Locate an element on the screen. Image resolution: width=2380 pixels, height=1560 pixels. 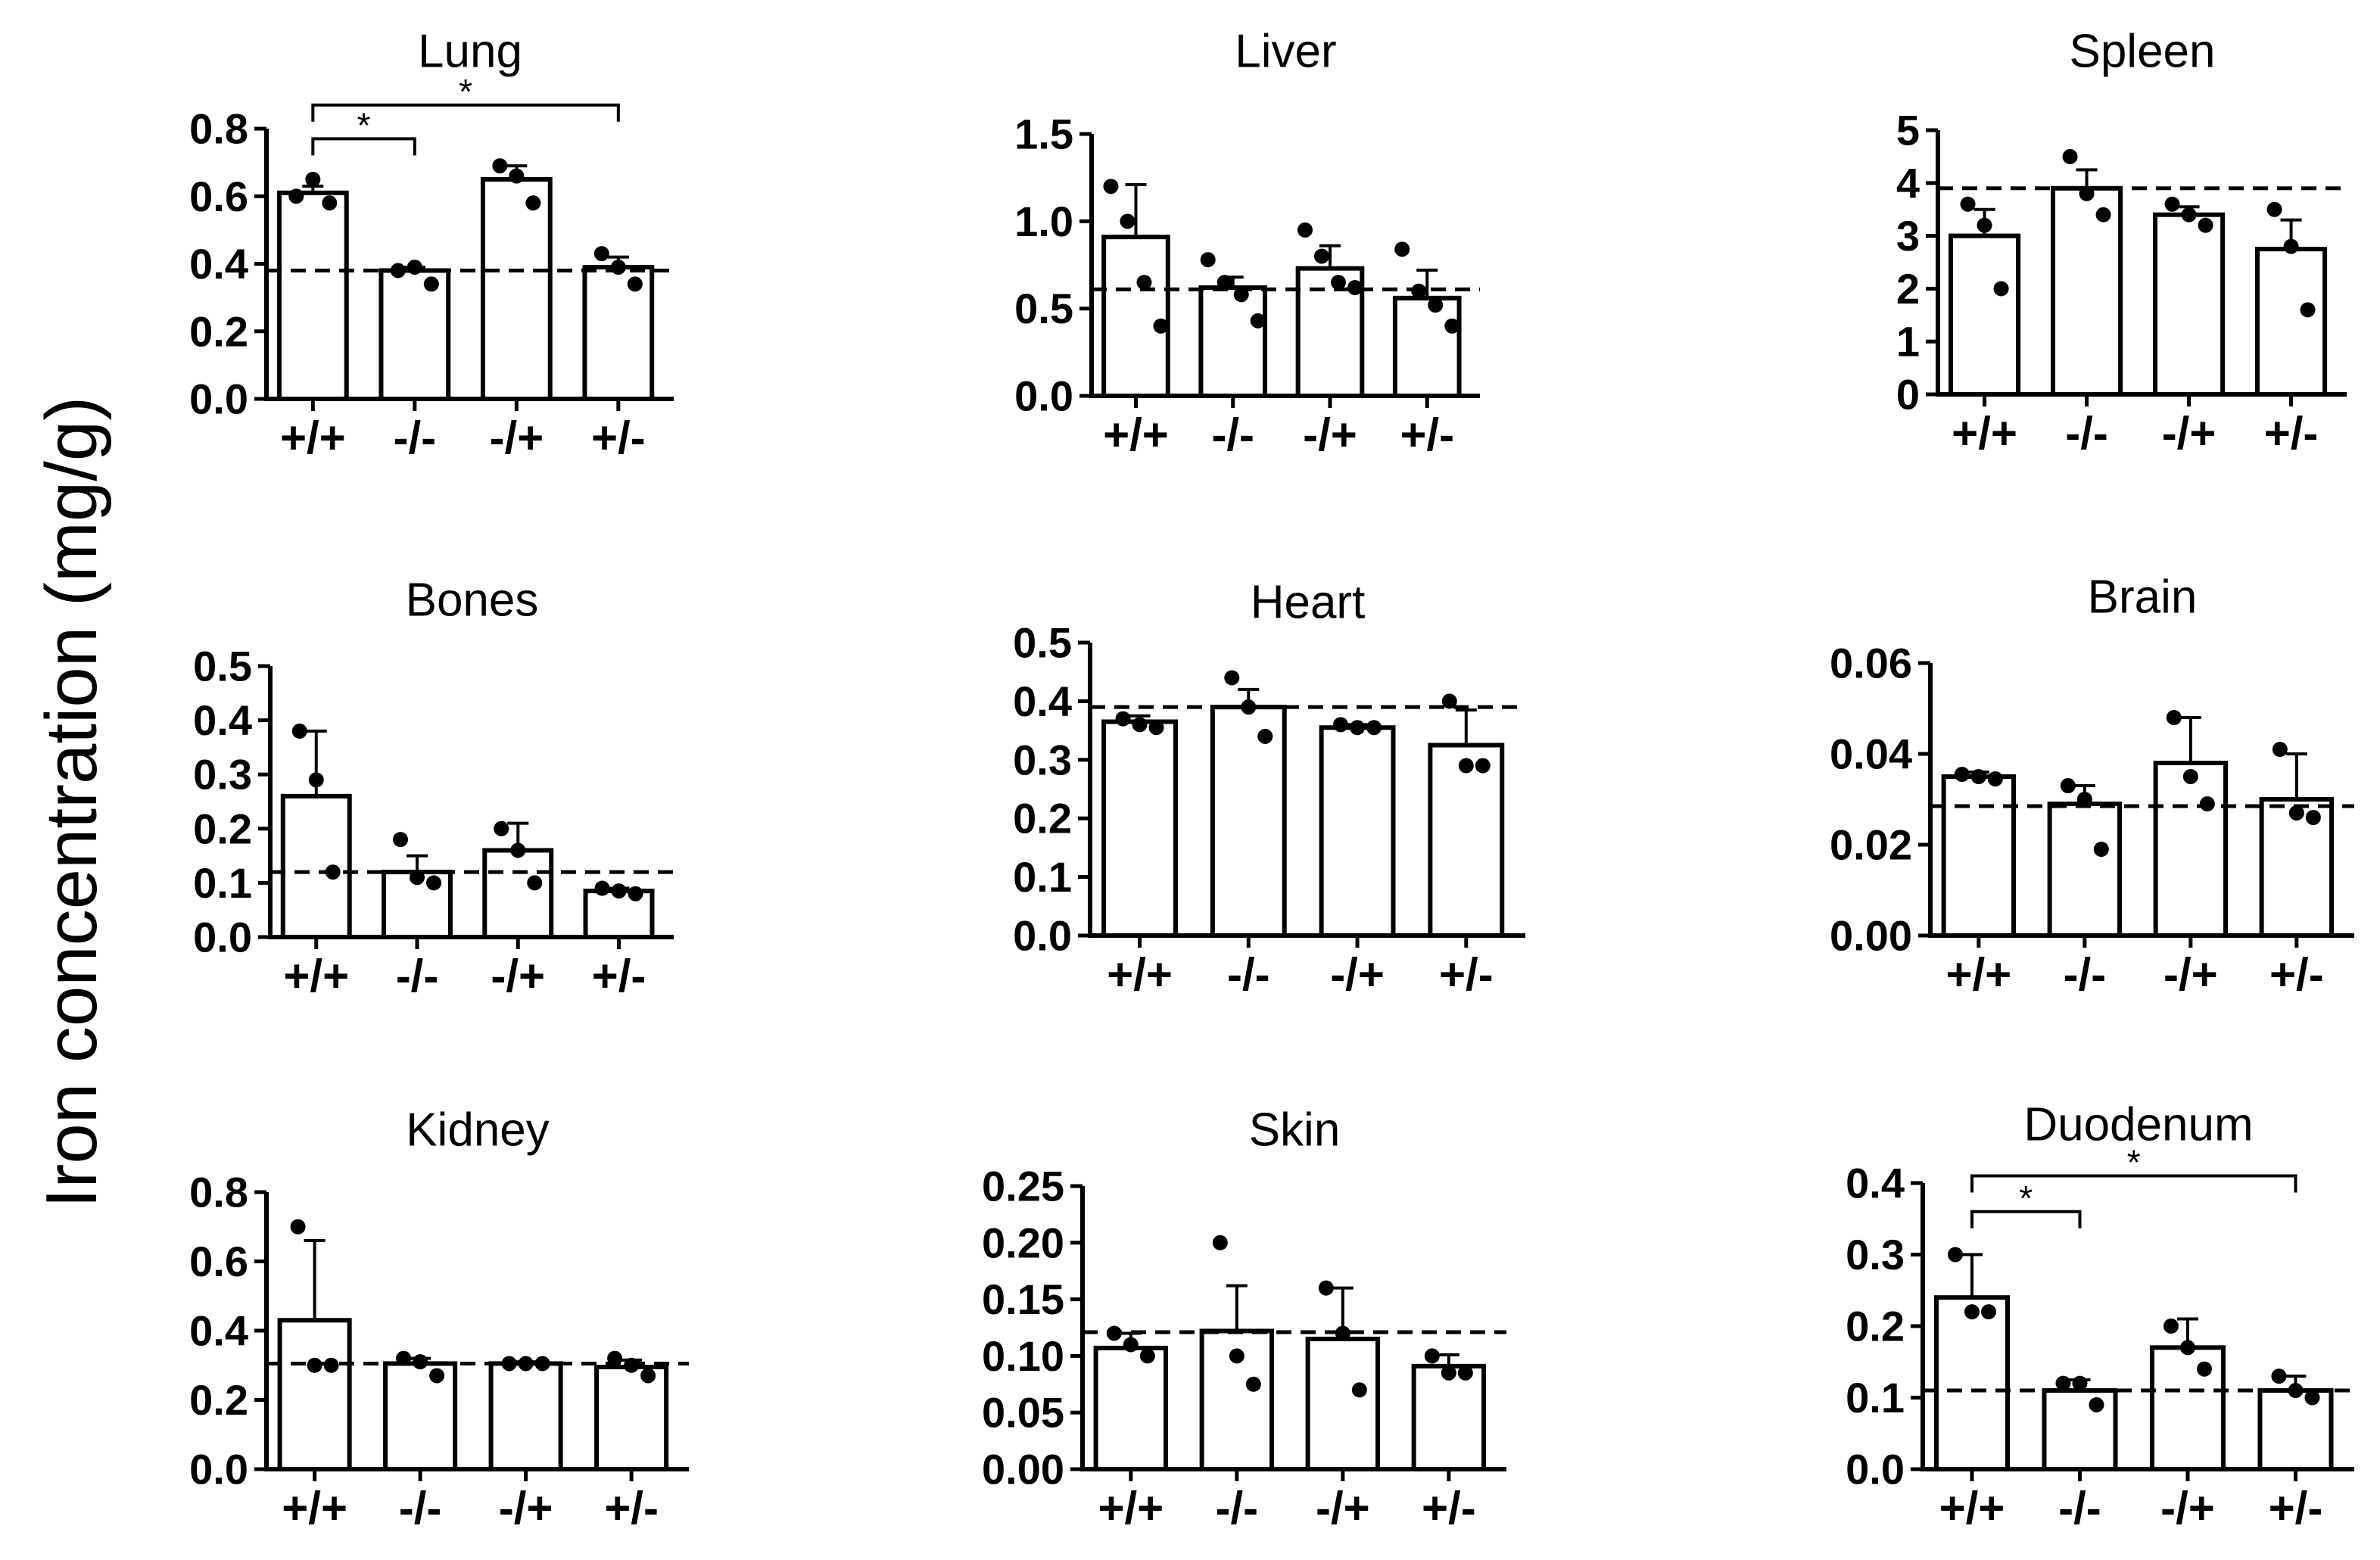
chart-panel-bones: Bones 0.0 0.1 0.2 0.3 0.4 0.5 +/+ -/- -/+ +/- is located at coordinates (433, 787).